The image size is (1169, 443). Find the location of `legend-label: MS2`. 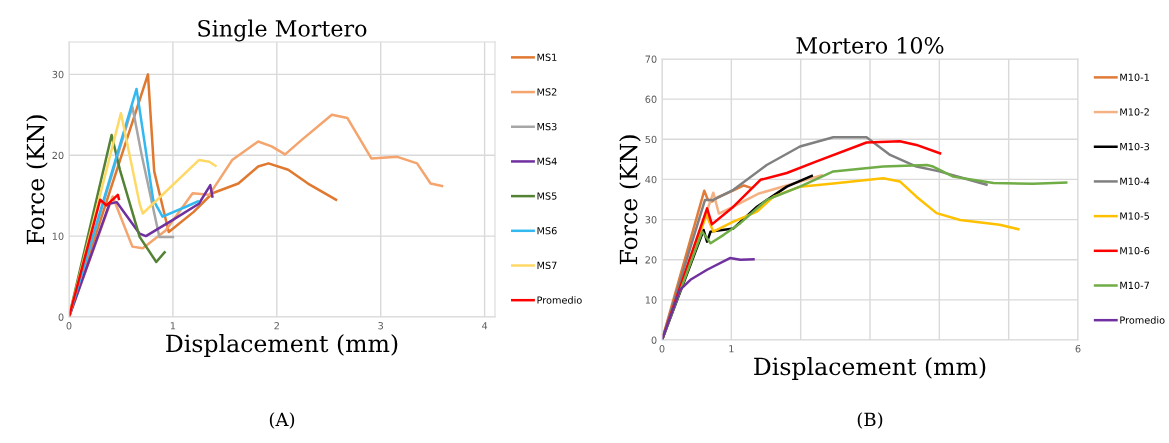

legend-label: MS2 is located at coordinates (547, 92).